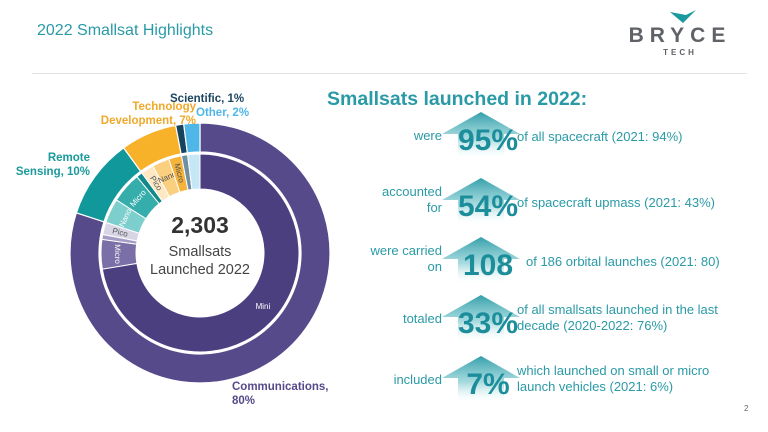 The image size is (768, 432). Describe the element at coordinates (68, 158) in the screenshot. I see `label-remote-sensing-line1: Remote` at that location.